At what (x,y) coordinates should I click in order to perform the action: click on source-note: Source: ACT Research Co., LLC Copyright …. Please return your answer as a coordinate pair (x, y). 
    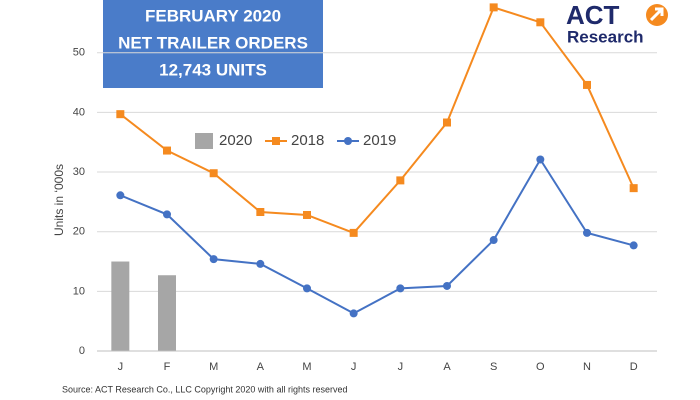
    Looking at the image, I should click on (204, 389).